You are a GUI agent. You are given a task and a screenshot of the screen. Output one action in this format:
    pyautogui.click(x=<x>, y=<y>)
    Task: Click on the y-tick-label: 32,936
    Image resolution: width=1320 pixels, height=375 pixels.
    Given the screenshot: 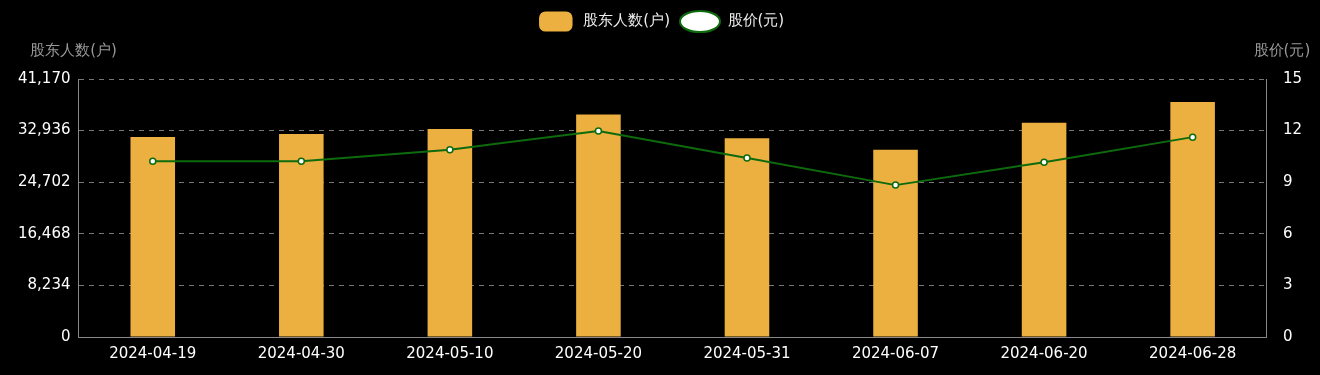 What is the action you would take?
    pyautogui.click(x=44, y=129)
    